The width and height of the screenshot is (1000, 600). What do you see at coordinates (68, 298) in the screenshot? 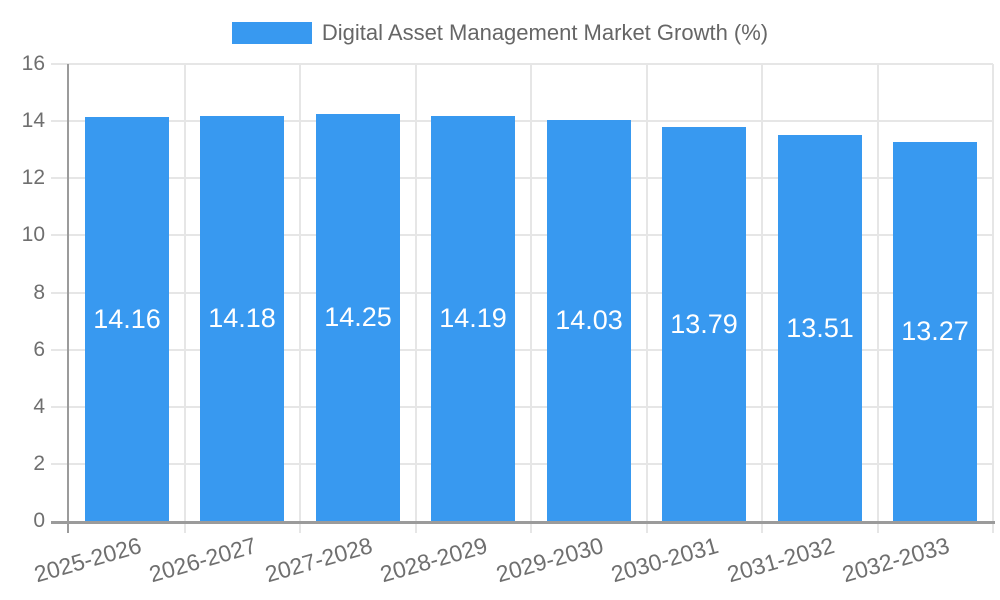
I see `y-axis-line` at bounding box center [68, 298].